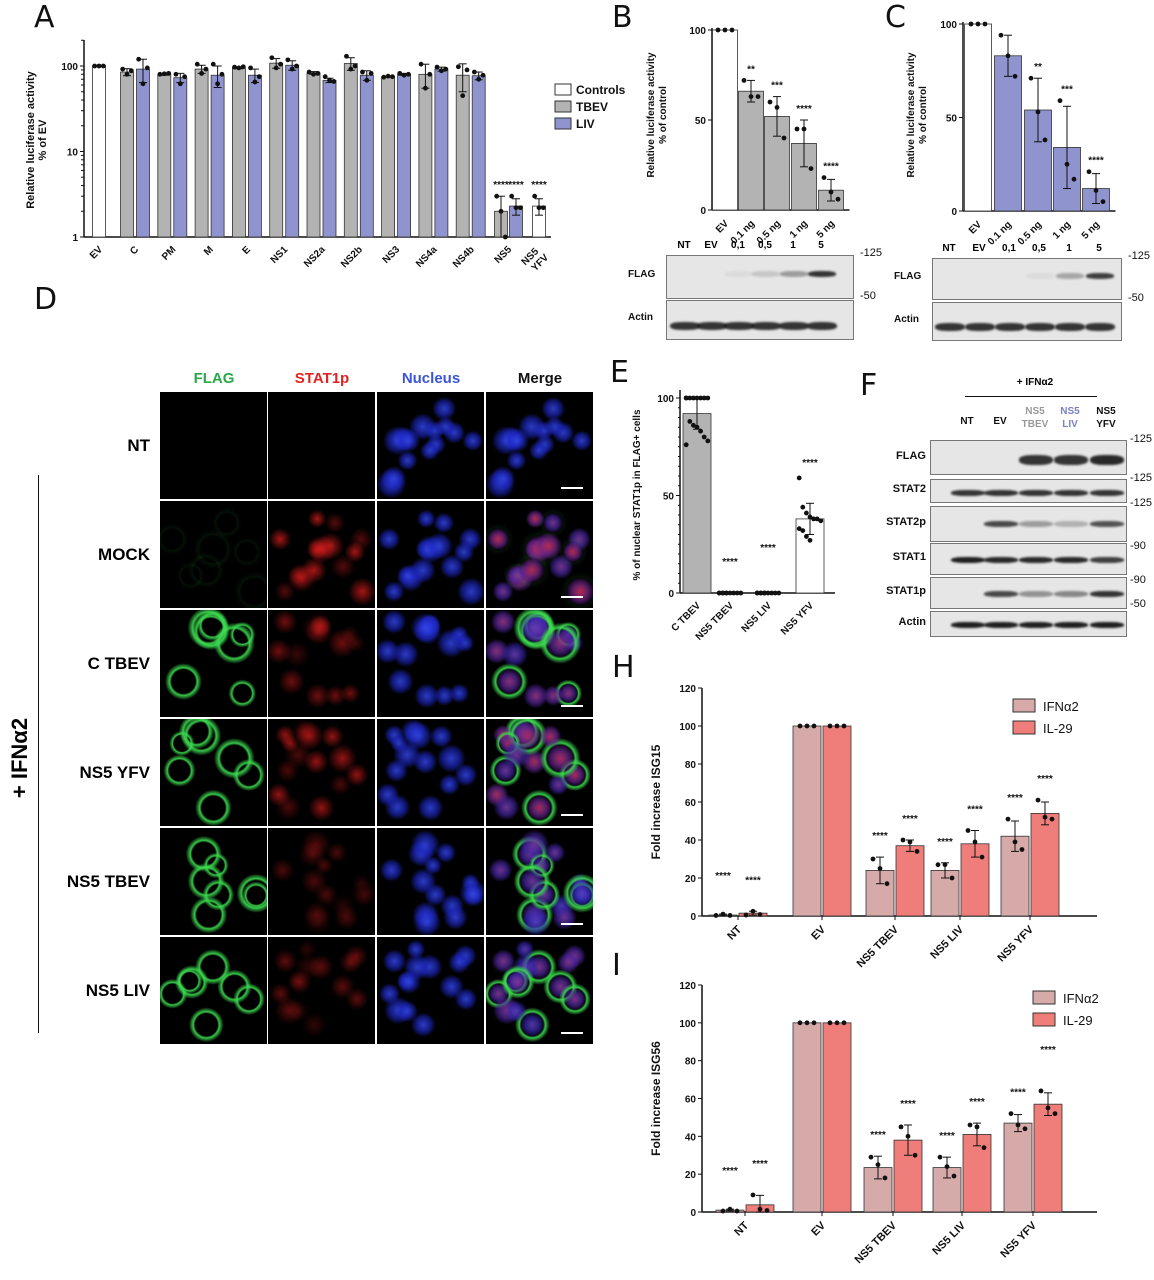 The width and height of the screenshot is (1154, 1280). Describe the element at coordinates (1048, 1158) in the screenshot. I see `g5-1-bar` at that location.